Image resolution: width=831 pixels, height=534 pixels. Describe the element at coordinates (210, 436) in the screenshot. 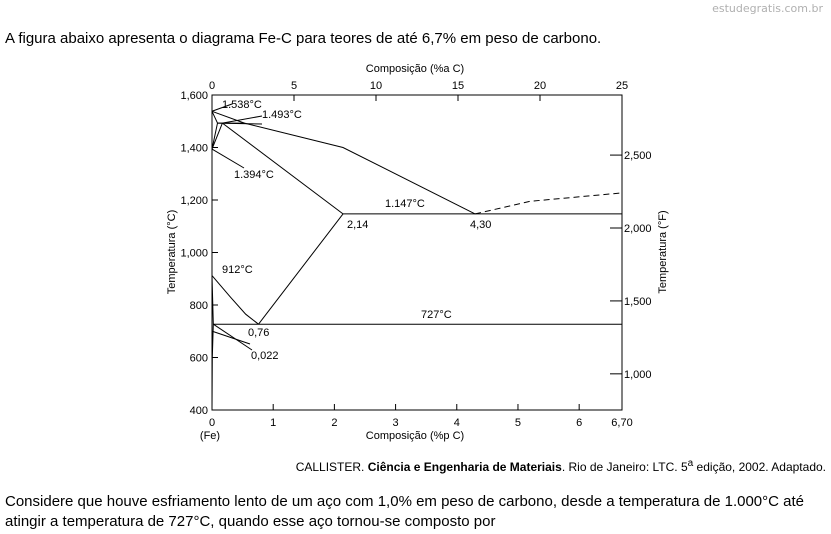

I see `origin-fe-label: (Fe)` at that location.